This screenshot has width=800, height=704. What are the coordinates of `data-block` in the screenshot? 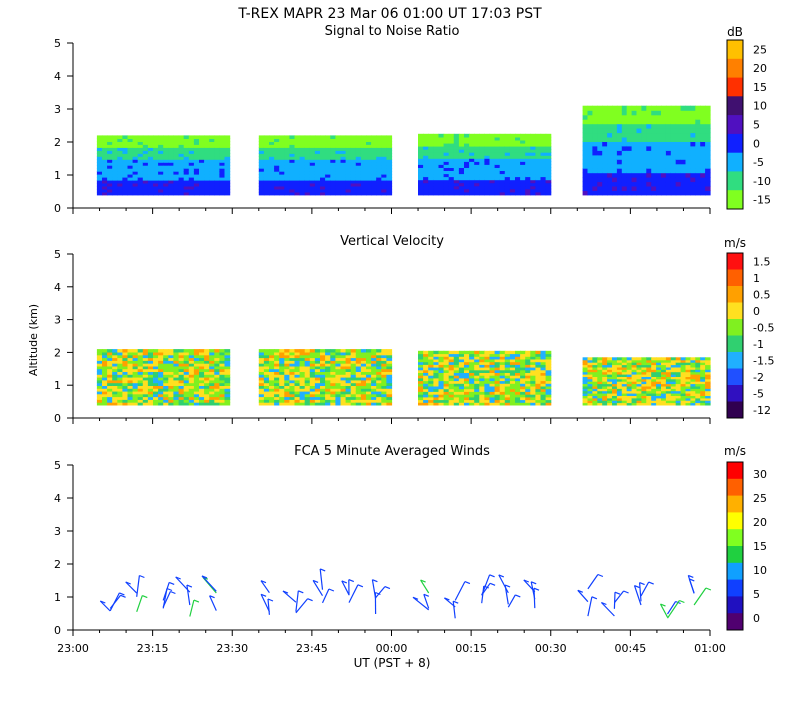 It's located at (325, 377).